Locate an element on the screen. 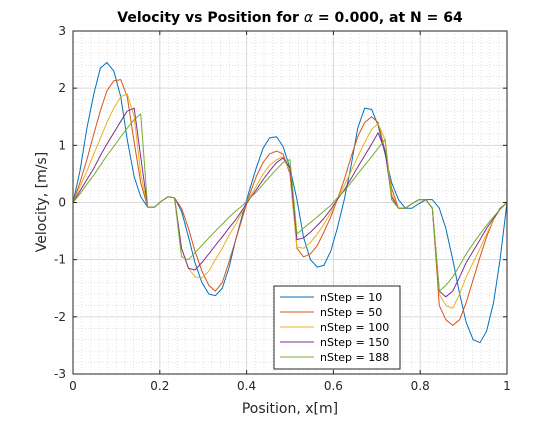 The height and width of the screenshot is (425, 560). legend-label-2: nStep = 50 is located at coordinates (351, 312).